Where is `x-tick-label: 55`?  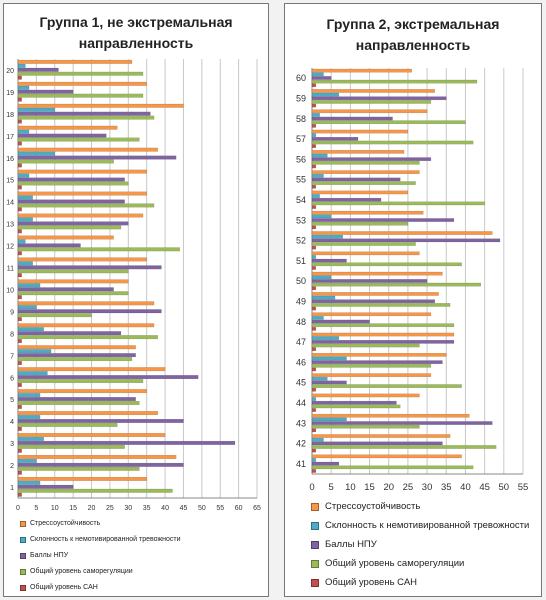
x-tick-label: 55 is located at coordinates (220, 508).